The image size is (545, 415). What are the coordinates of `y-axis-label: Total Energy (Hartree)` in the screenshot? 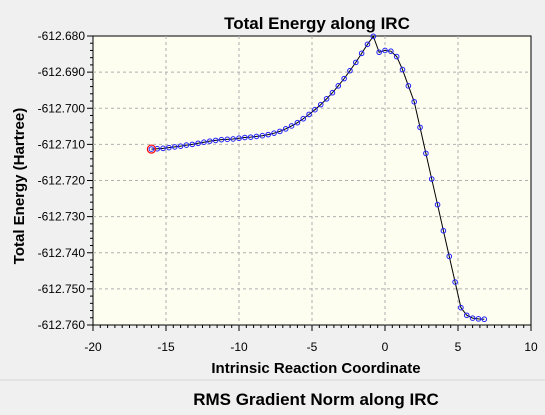 It's located at (19, 186).